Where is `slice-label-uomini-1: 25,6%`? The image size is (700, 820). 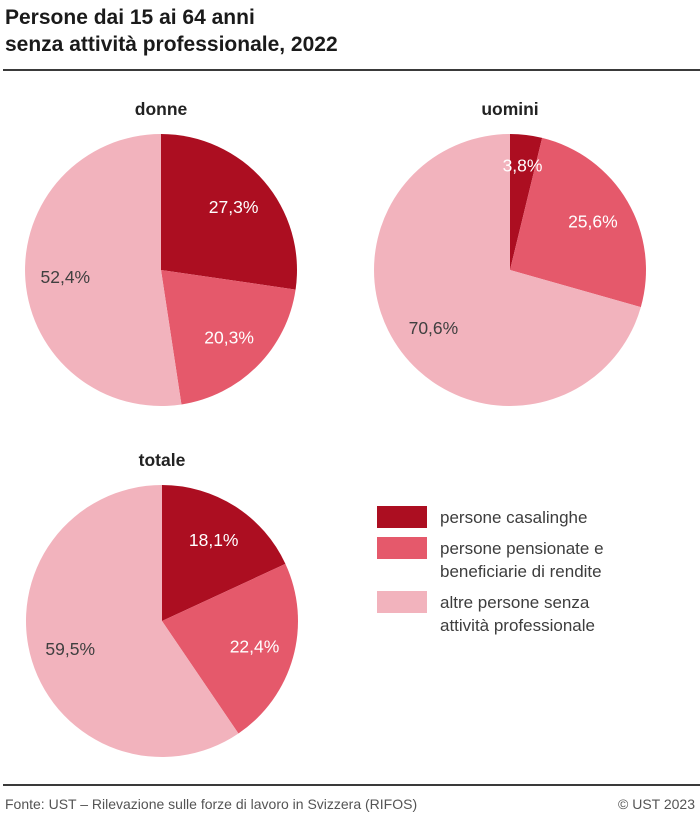 slice-label-uomini-1: 25,6% is located at coordinates (593, 222).